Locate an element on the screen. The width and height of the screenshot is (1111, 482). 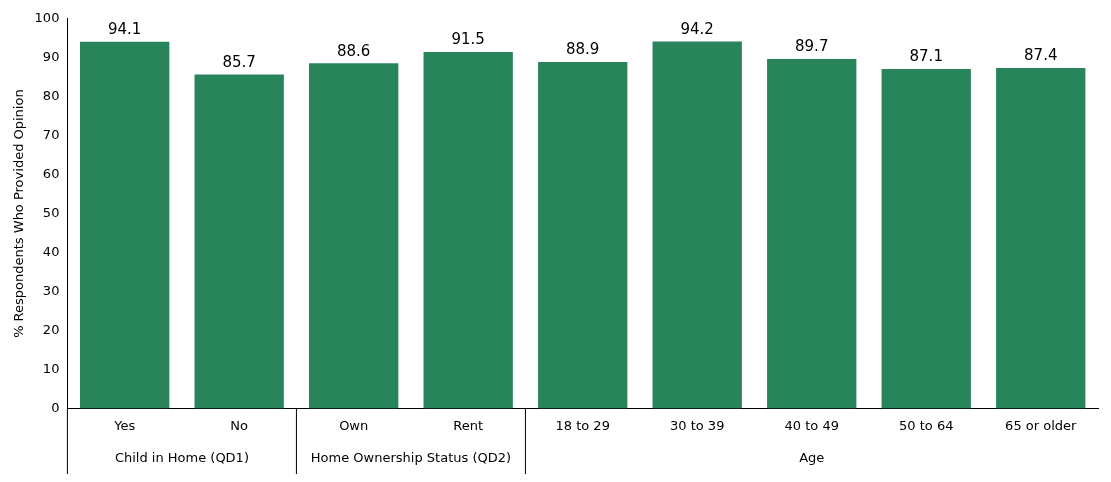
x-tick-label: Yes is located at coordinates (124, 425).